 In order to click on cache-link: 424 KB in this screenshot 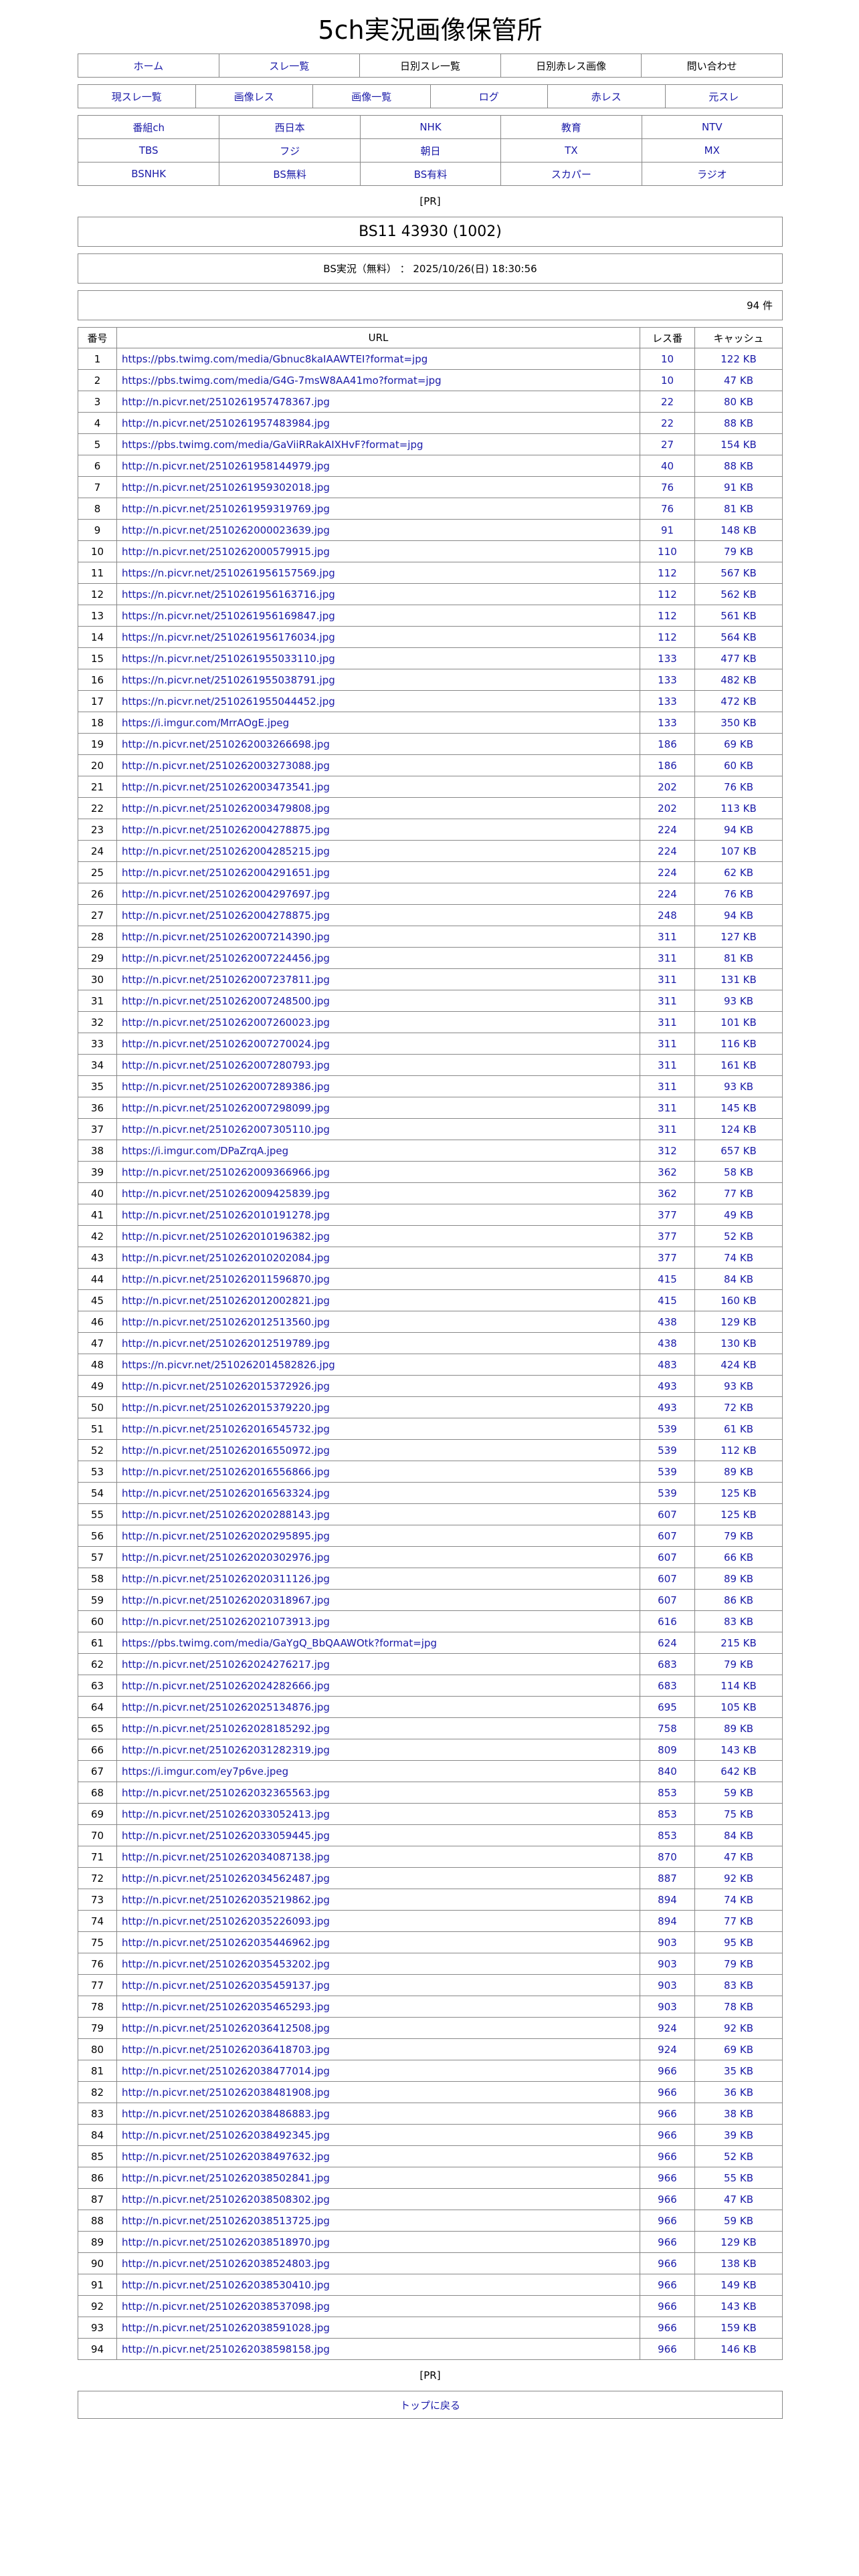, I will do `click(739, 1364)`.